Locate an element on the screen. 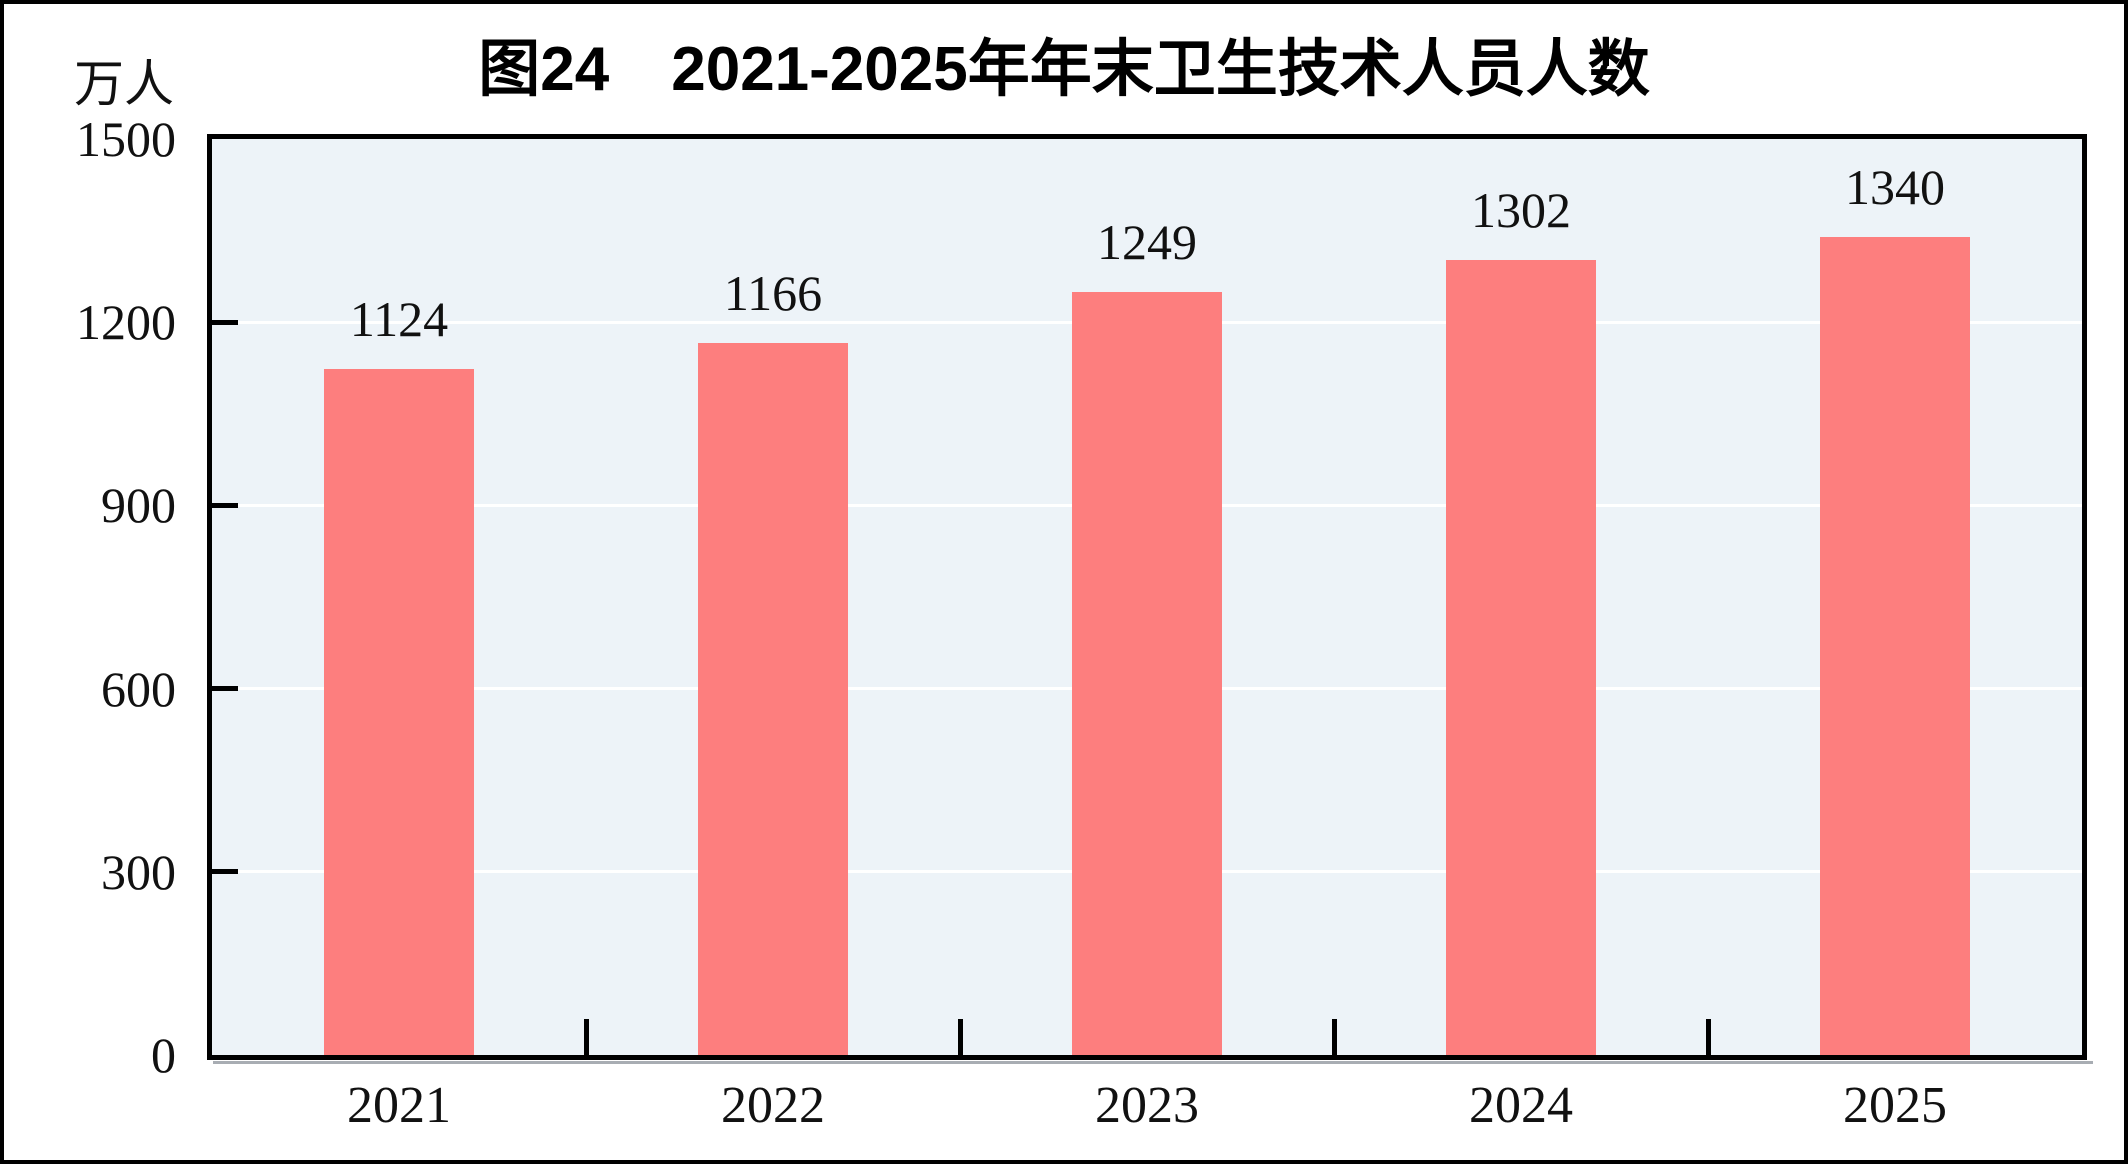  y-axis-label: 1500 is located at coordinates (126, 139).